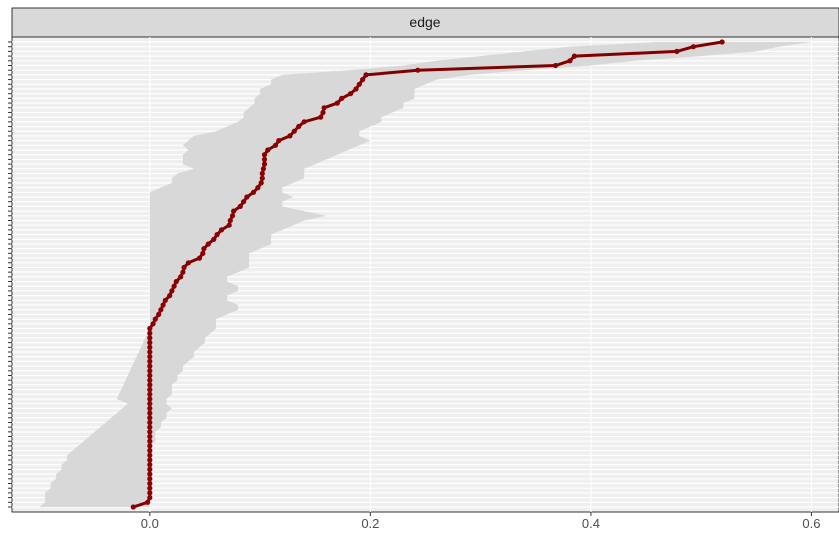  I want to click on strip-background, so click(425, 22).